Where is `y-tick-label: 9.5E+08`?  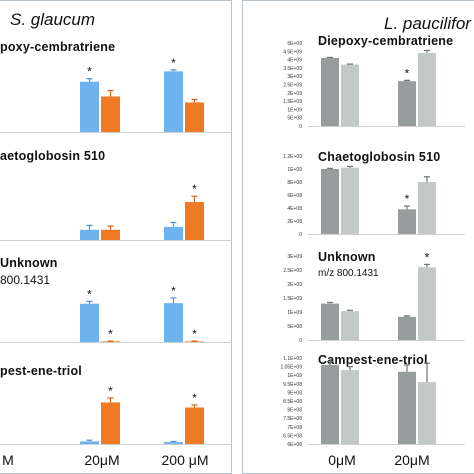 y-tick-label: 9.5E+08 is located at coordinates (292, 385).